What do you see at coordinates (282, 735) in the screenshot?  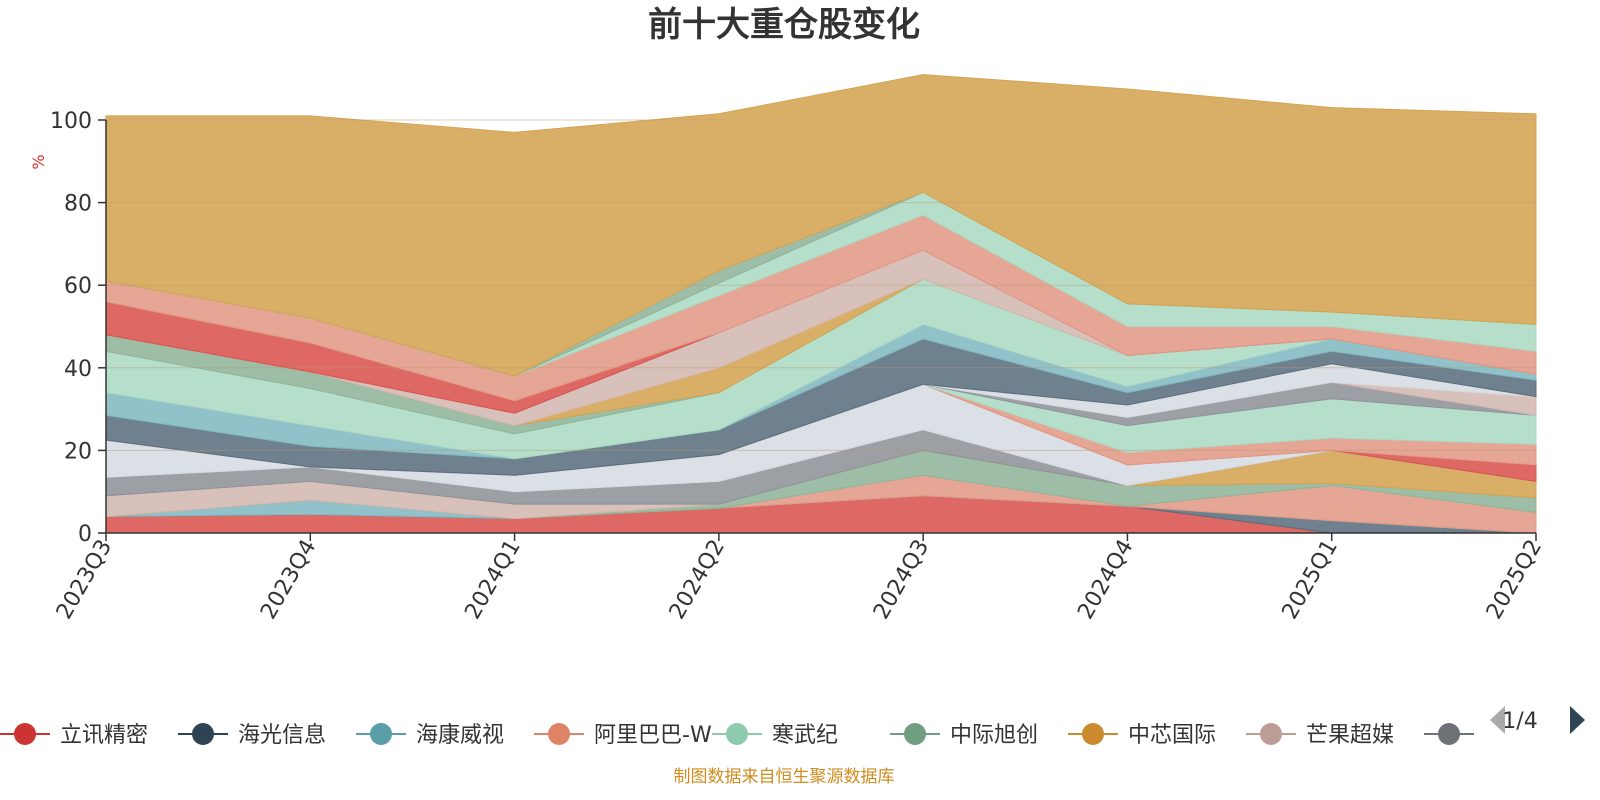 I see `legend-label: 海光信息` at bounding box center [282, 735].